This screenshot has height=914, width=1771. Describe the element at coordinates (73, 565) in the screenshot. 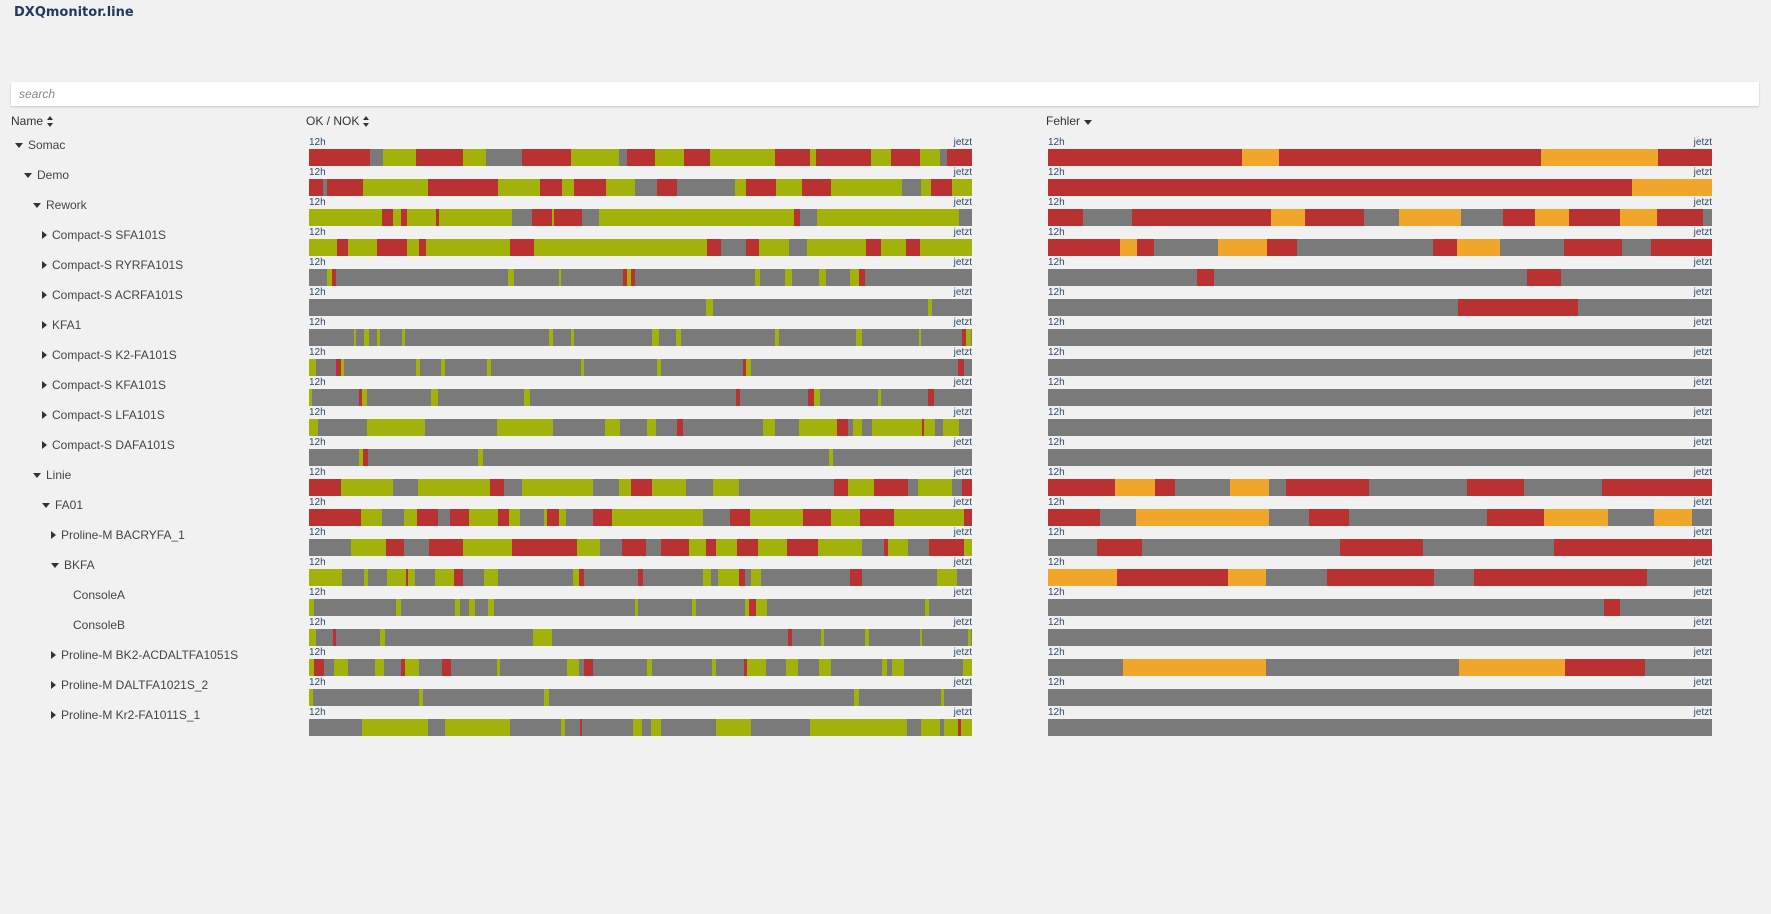

I see `tree-node: BKFA` at that location.